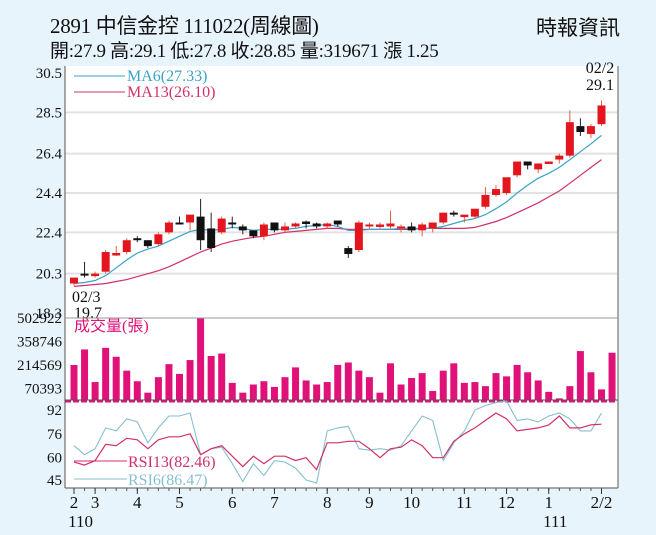  I want to click on x-tick-label: 9, so click(369, 502).